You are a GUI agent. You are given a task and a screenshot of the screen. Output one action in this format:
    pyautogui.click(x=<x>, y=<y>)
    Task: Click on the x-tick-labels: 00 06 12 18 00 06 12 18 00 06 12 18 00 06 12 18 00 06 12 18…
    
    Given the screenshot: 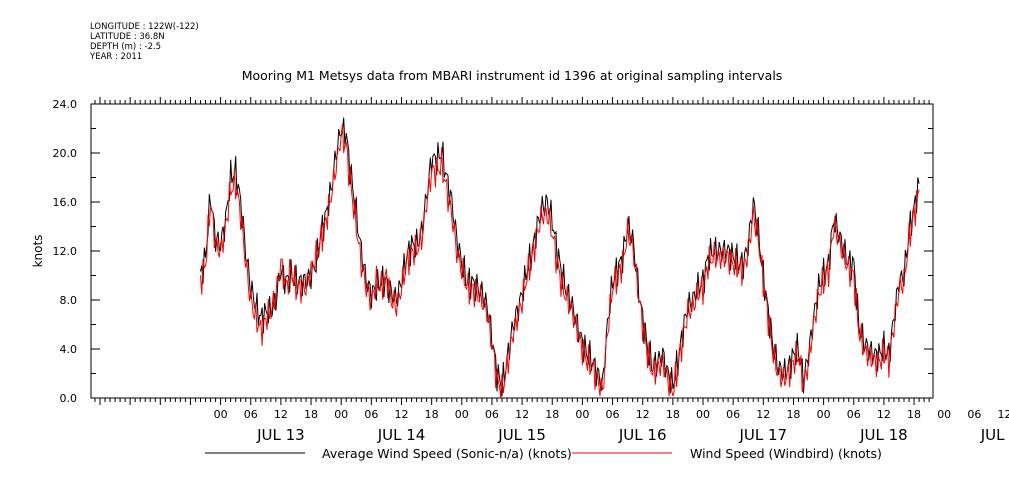 What is the action you would take?
    pyautogui.click(x=611, y=426)
    